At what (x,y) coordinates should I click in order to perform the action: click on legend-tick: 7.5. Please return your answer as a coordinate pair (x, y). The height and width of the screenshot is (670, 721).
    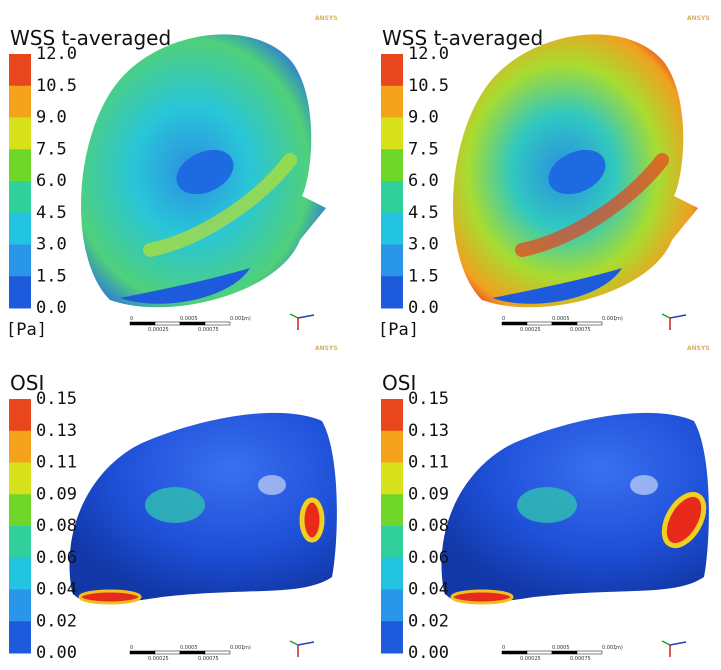
    Looking at the image, I should click on (423, 149).